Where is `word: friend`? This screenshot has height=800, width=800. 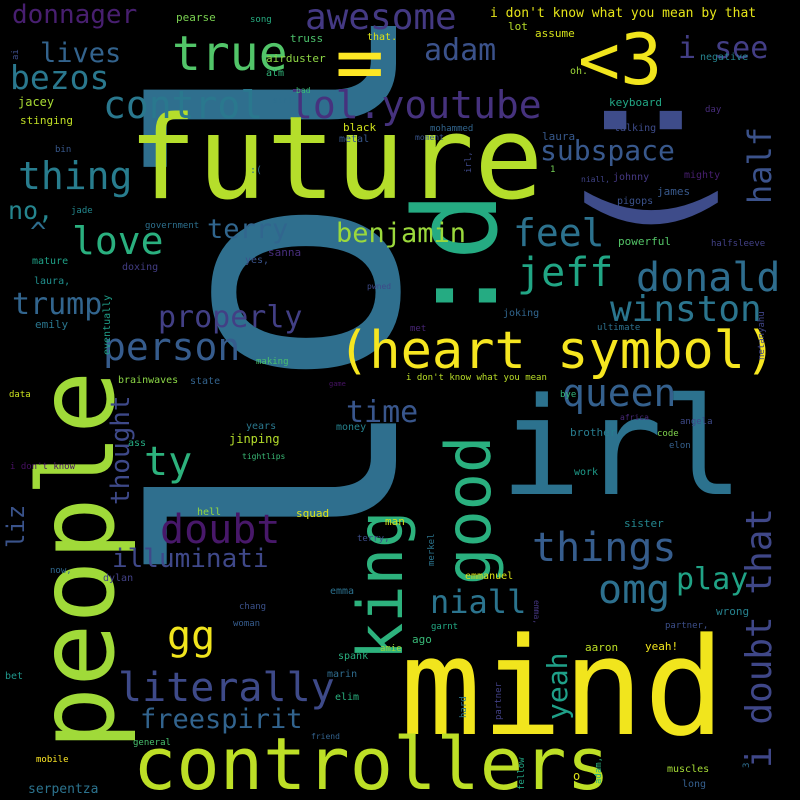
word: friend is located at coordinates (325, 736).